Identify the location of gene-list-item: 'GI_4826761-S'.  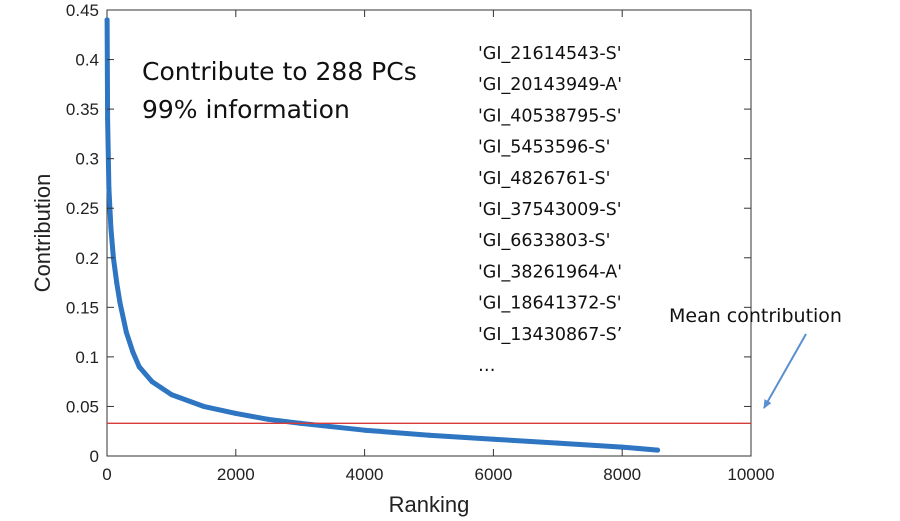
(544, 179).